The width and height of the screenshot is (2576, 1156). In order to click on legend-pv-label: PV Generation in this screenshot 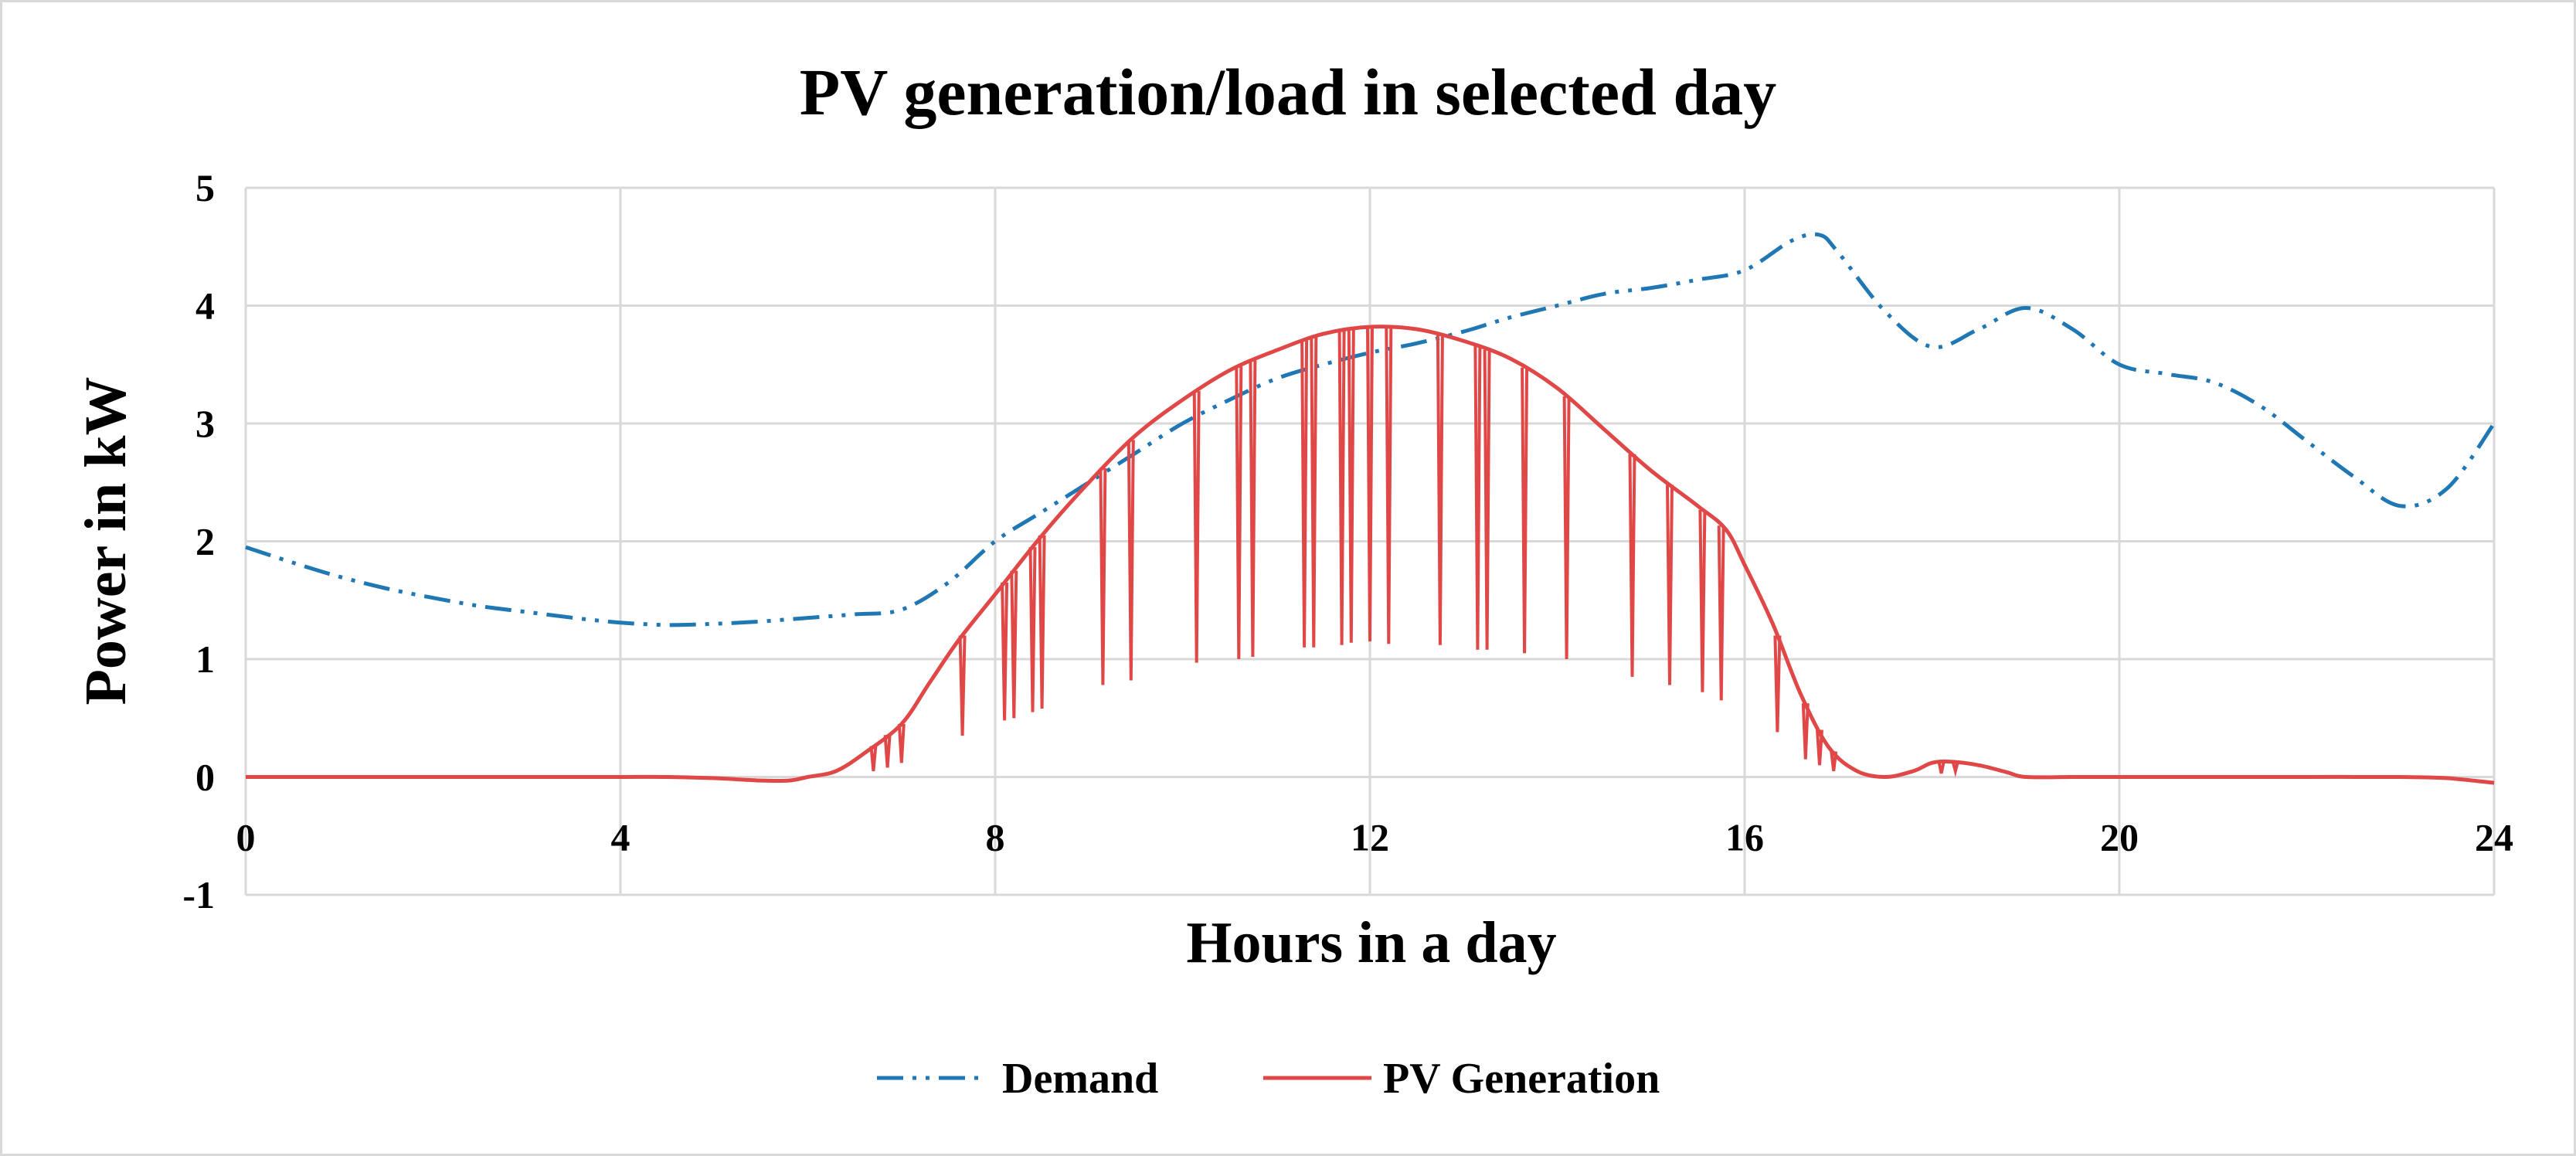, I will do `click(1521, 1079)`.